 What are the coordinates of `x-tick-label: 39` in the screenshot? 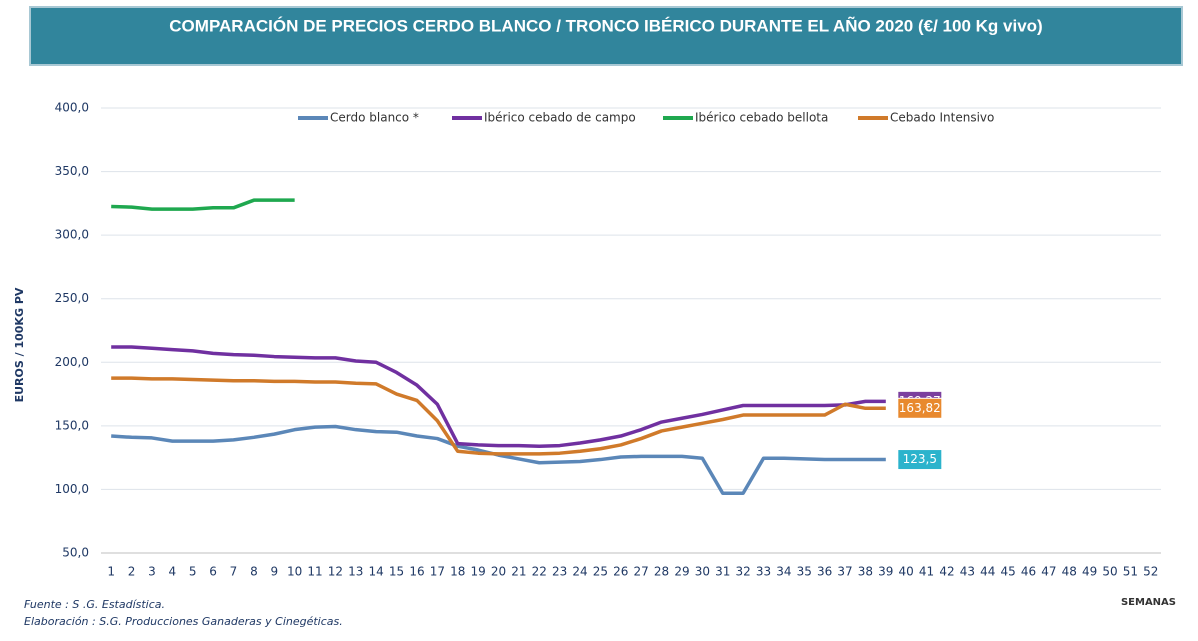 It's located at (885, 572).